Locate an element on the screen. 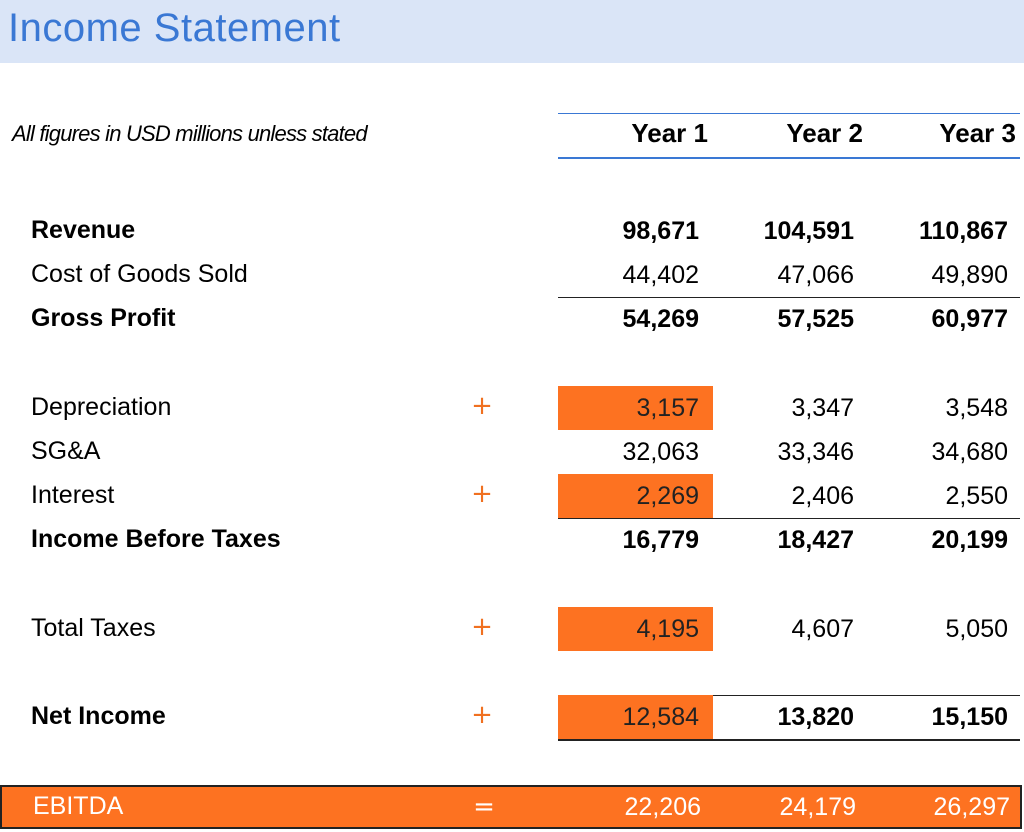  value-year-1: 32,063 is located at coordinates (660, 452).